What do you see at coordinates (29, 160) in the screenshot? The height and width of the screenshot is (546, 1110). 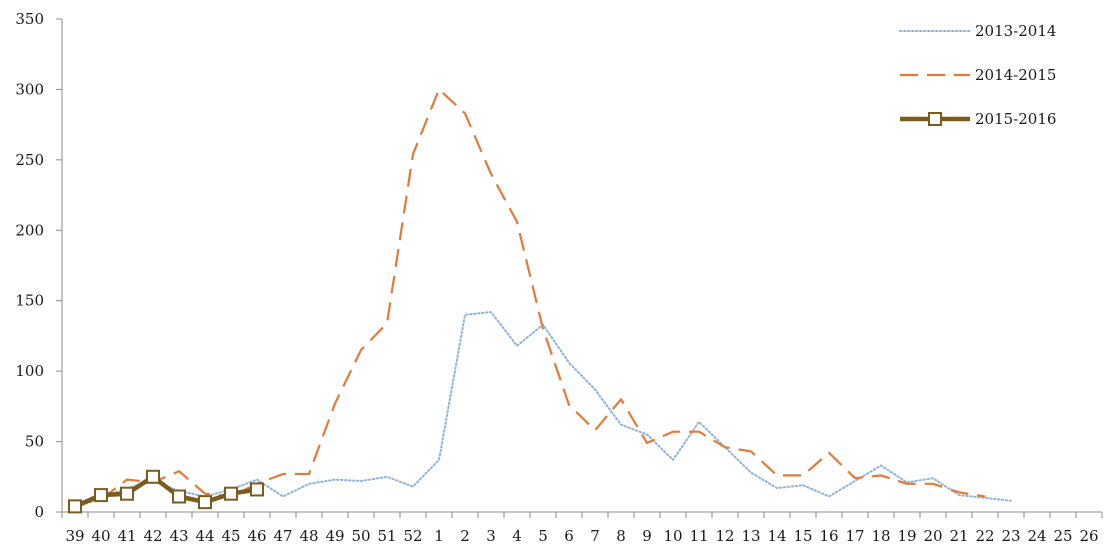 I see `y-tick-label: 250` at bounding box center [29, 160].